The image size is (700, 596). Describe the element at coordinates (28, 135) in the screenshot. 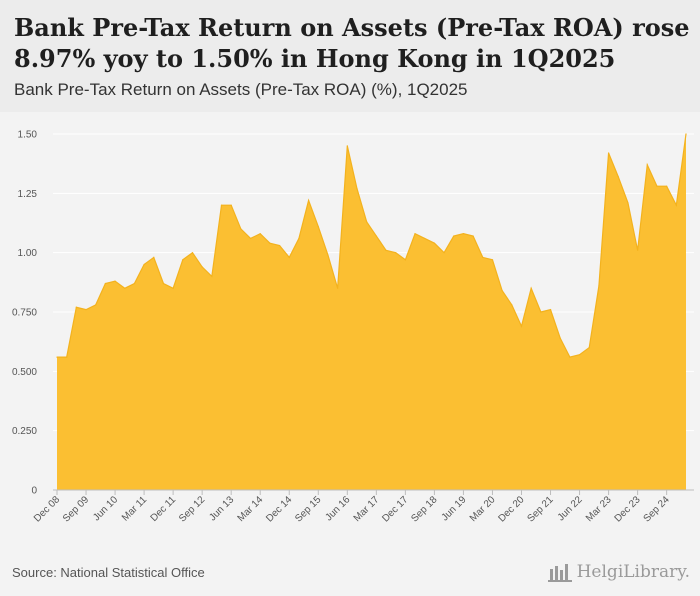

I see `y-tick-label: 1.50` at that location.